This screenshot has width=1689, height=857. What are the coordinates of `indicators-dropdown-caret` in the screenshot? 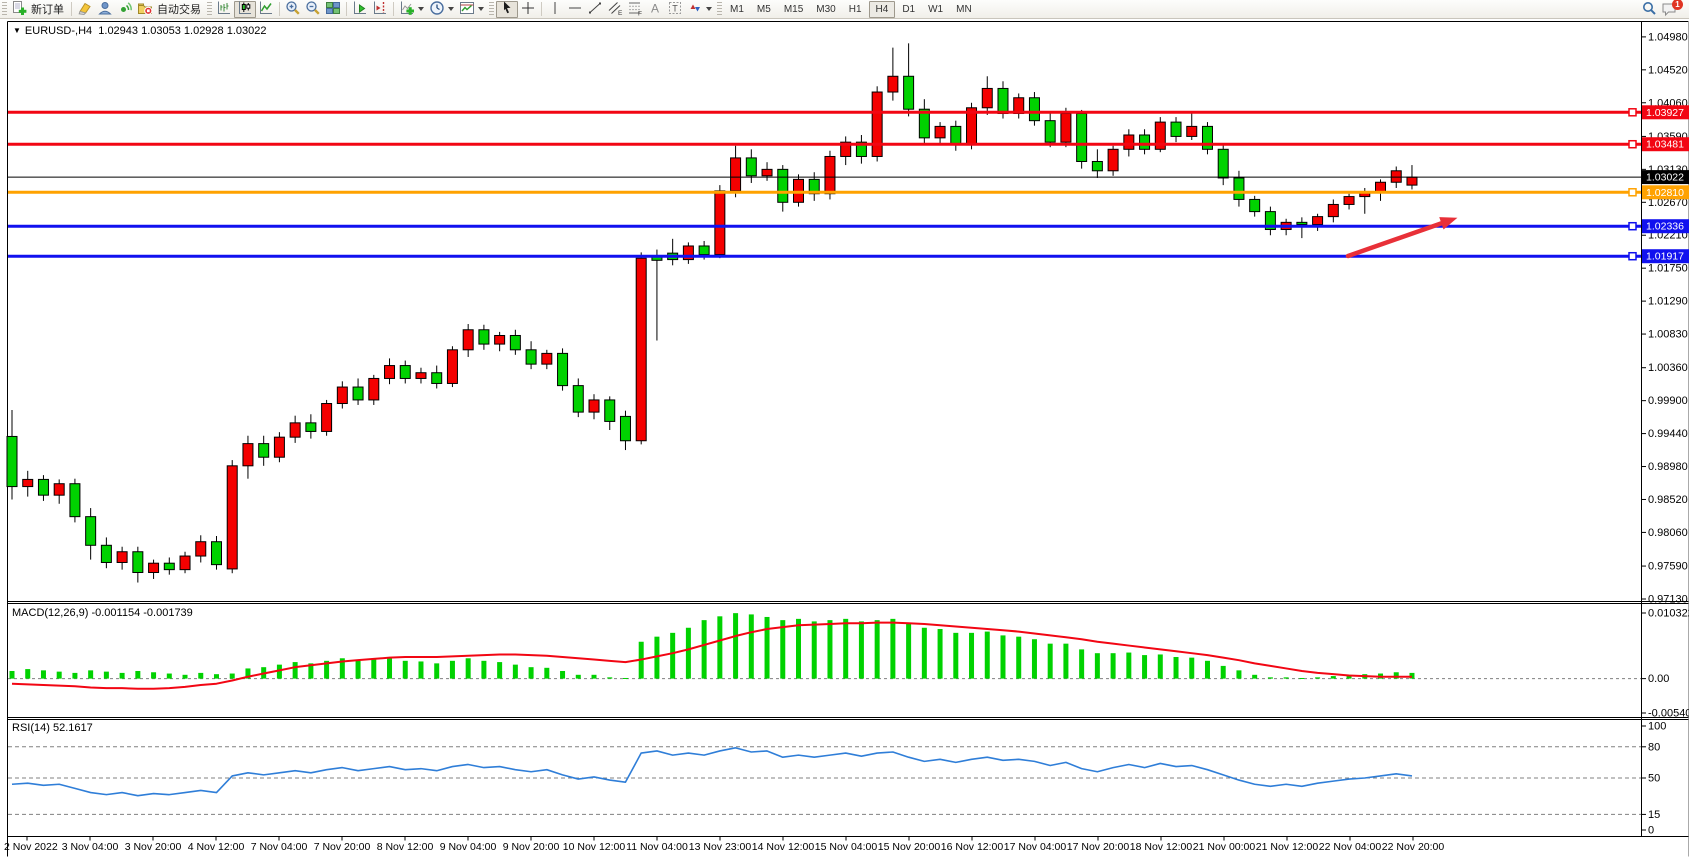 It's located at (421, 9).